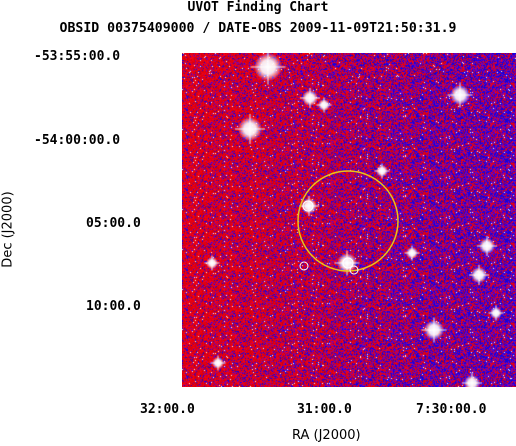 The height and width of the screenshot is (446, 516). What do you see at coordinates (77, 140) in the screenshot?
I see `dec-tick-2: -54:00:00.0` at bounding box center [77, 140].